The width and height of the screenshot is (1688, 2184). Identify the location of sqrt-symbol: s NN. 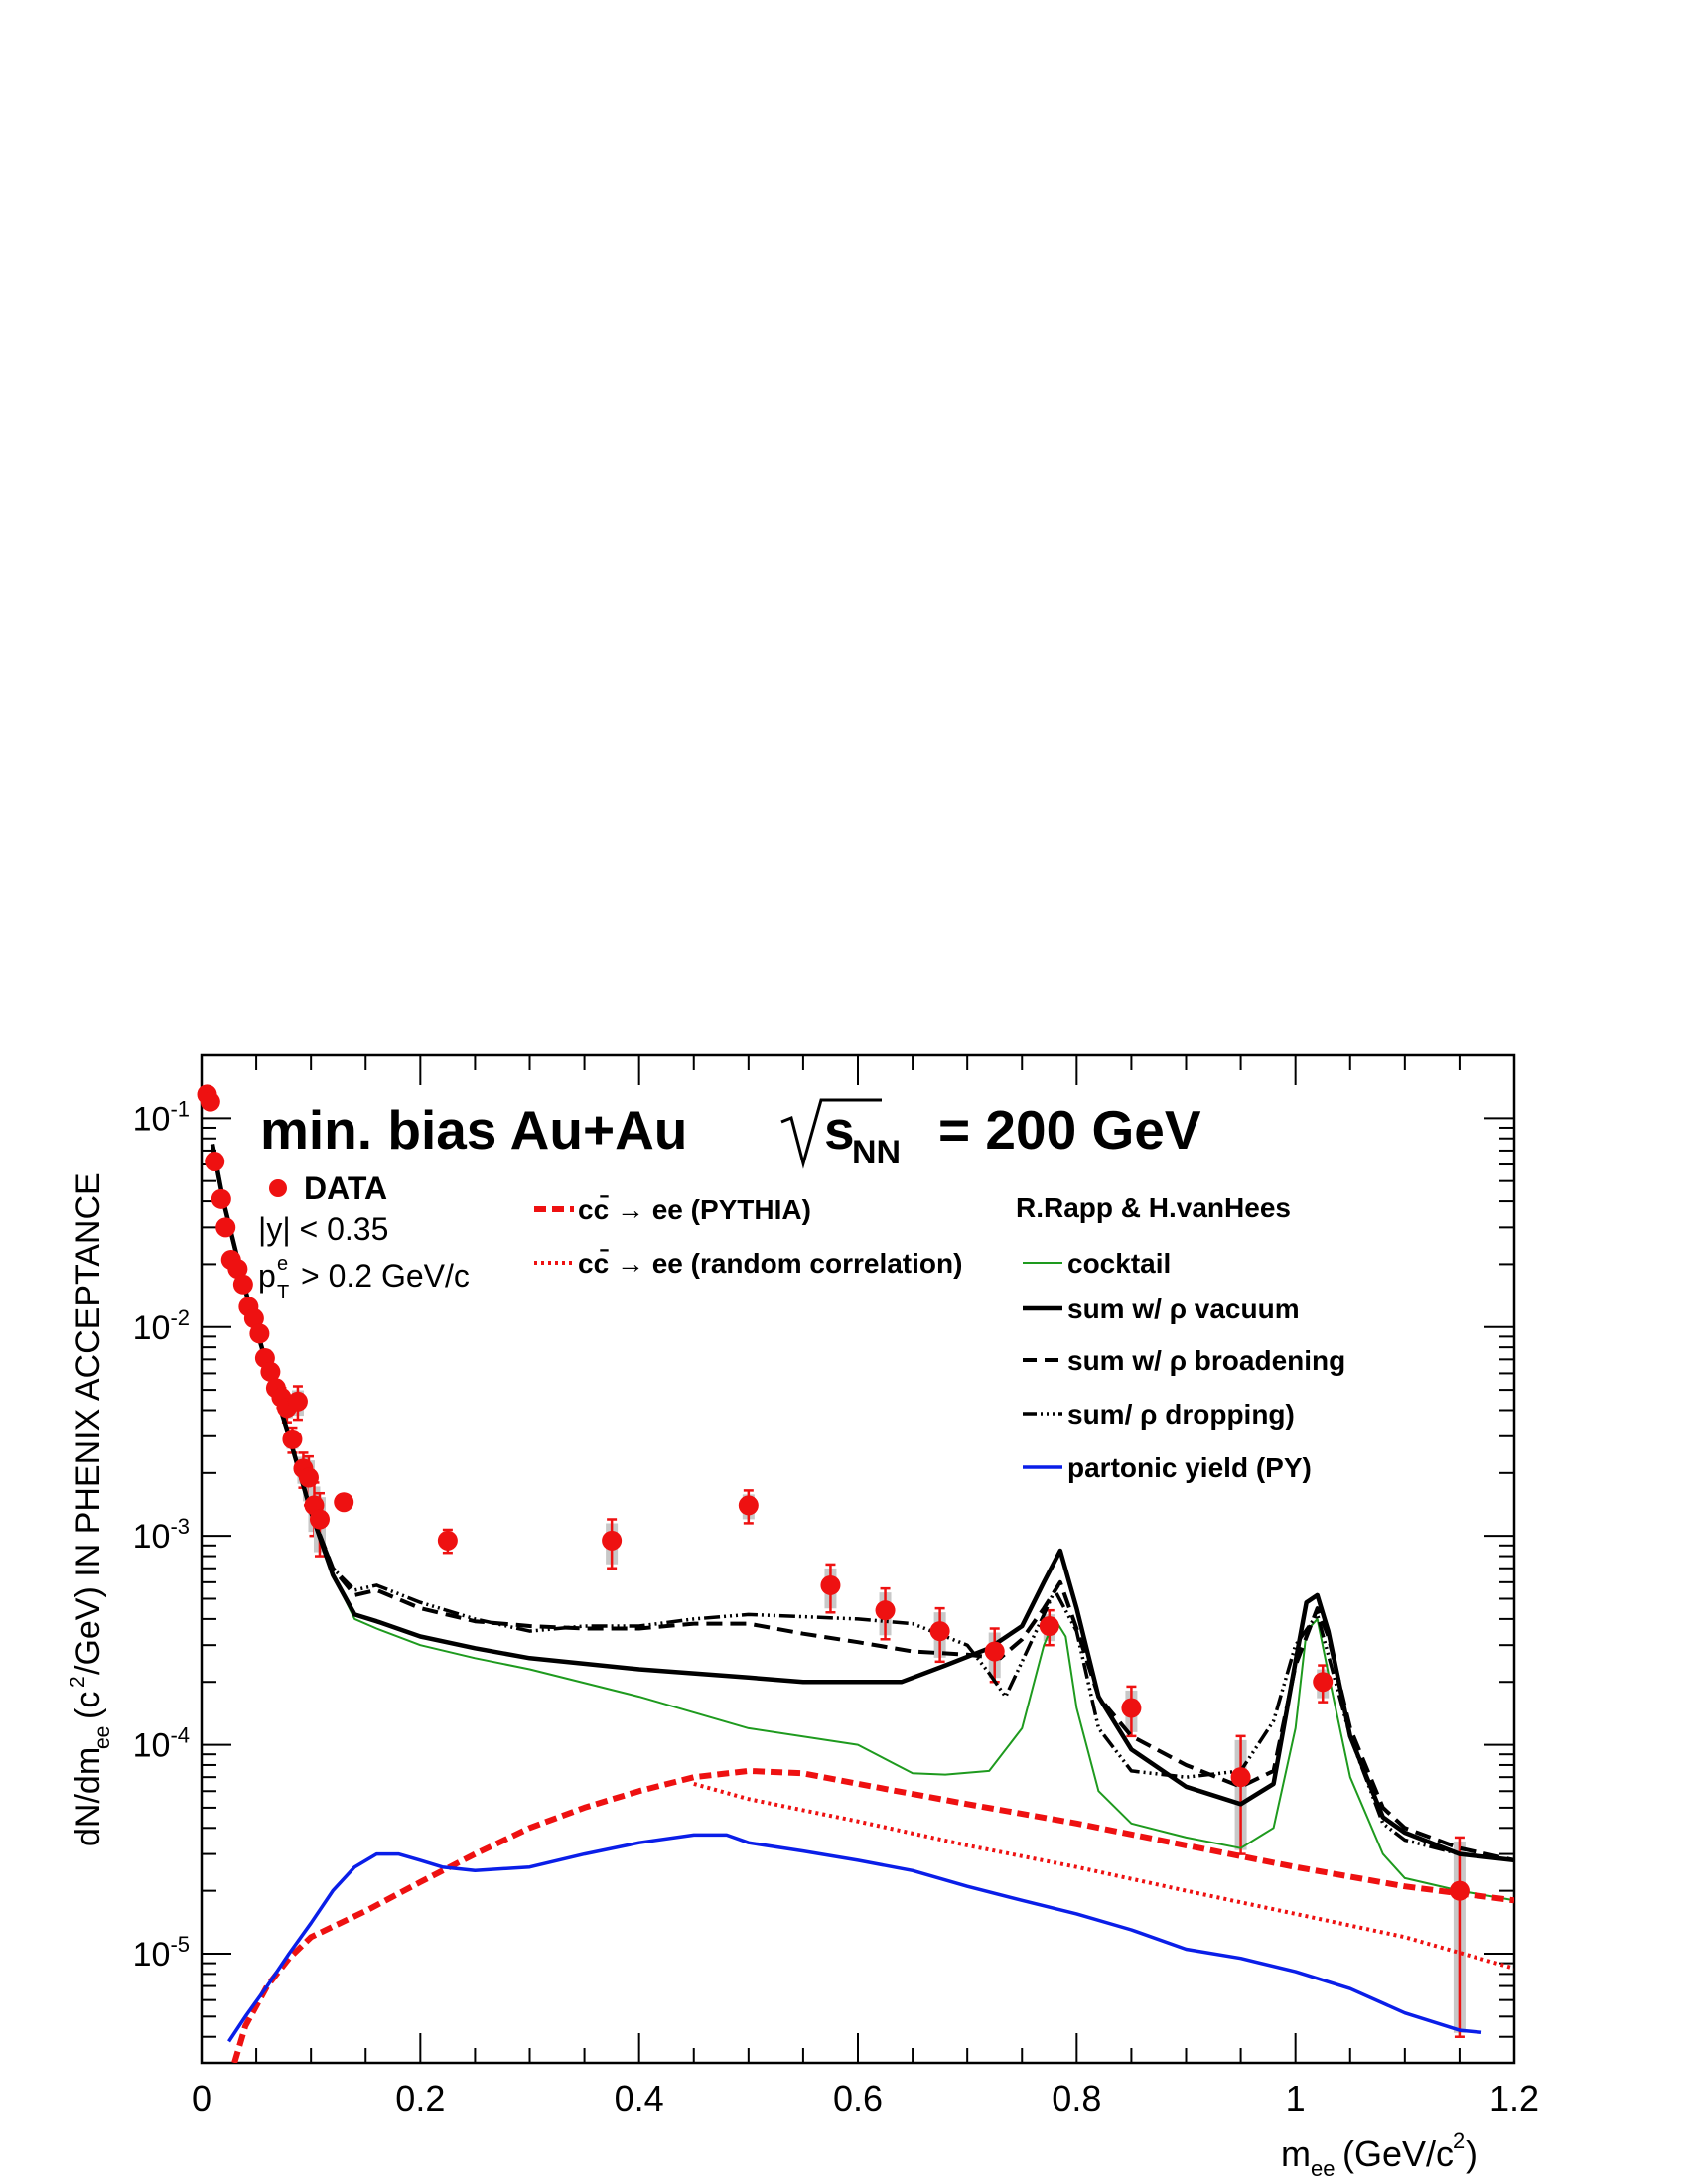
(840, 1134).